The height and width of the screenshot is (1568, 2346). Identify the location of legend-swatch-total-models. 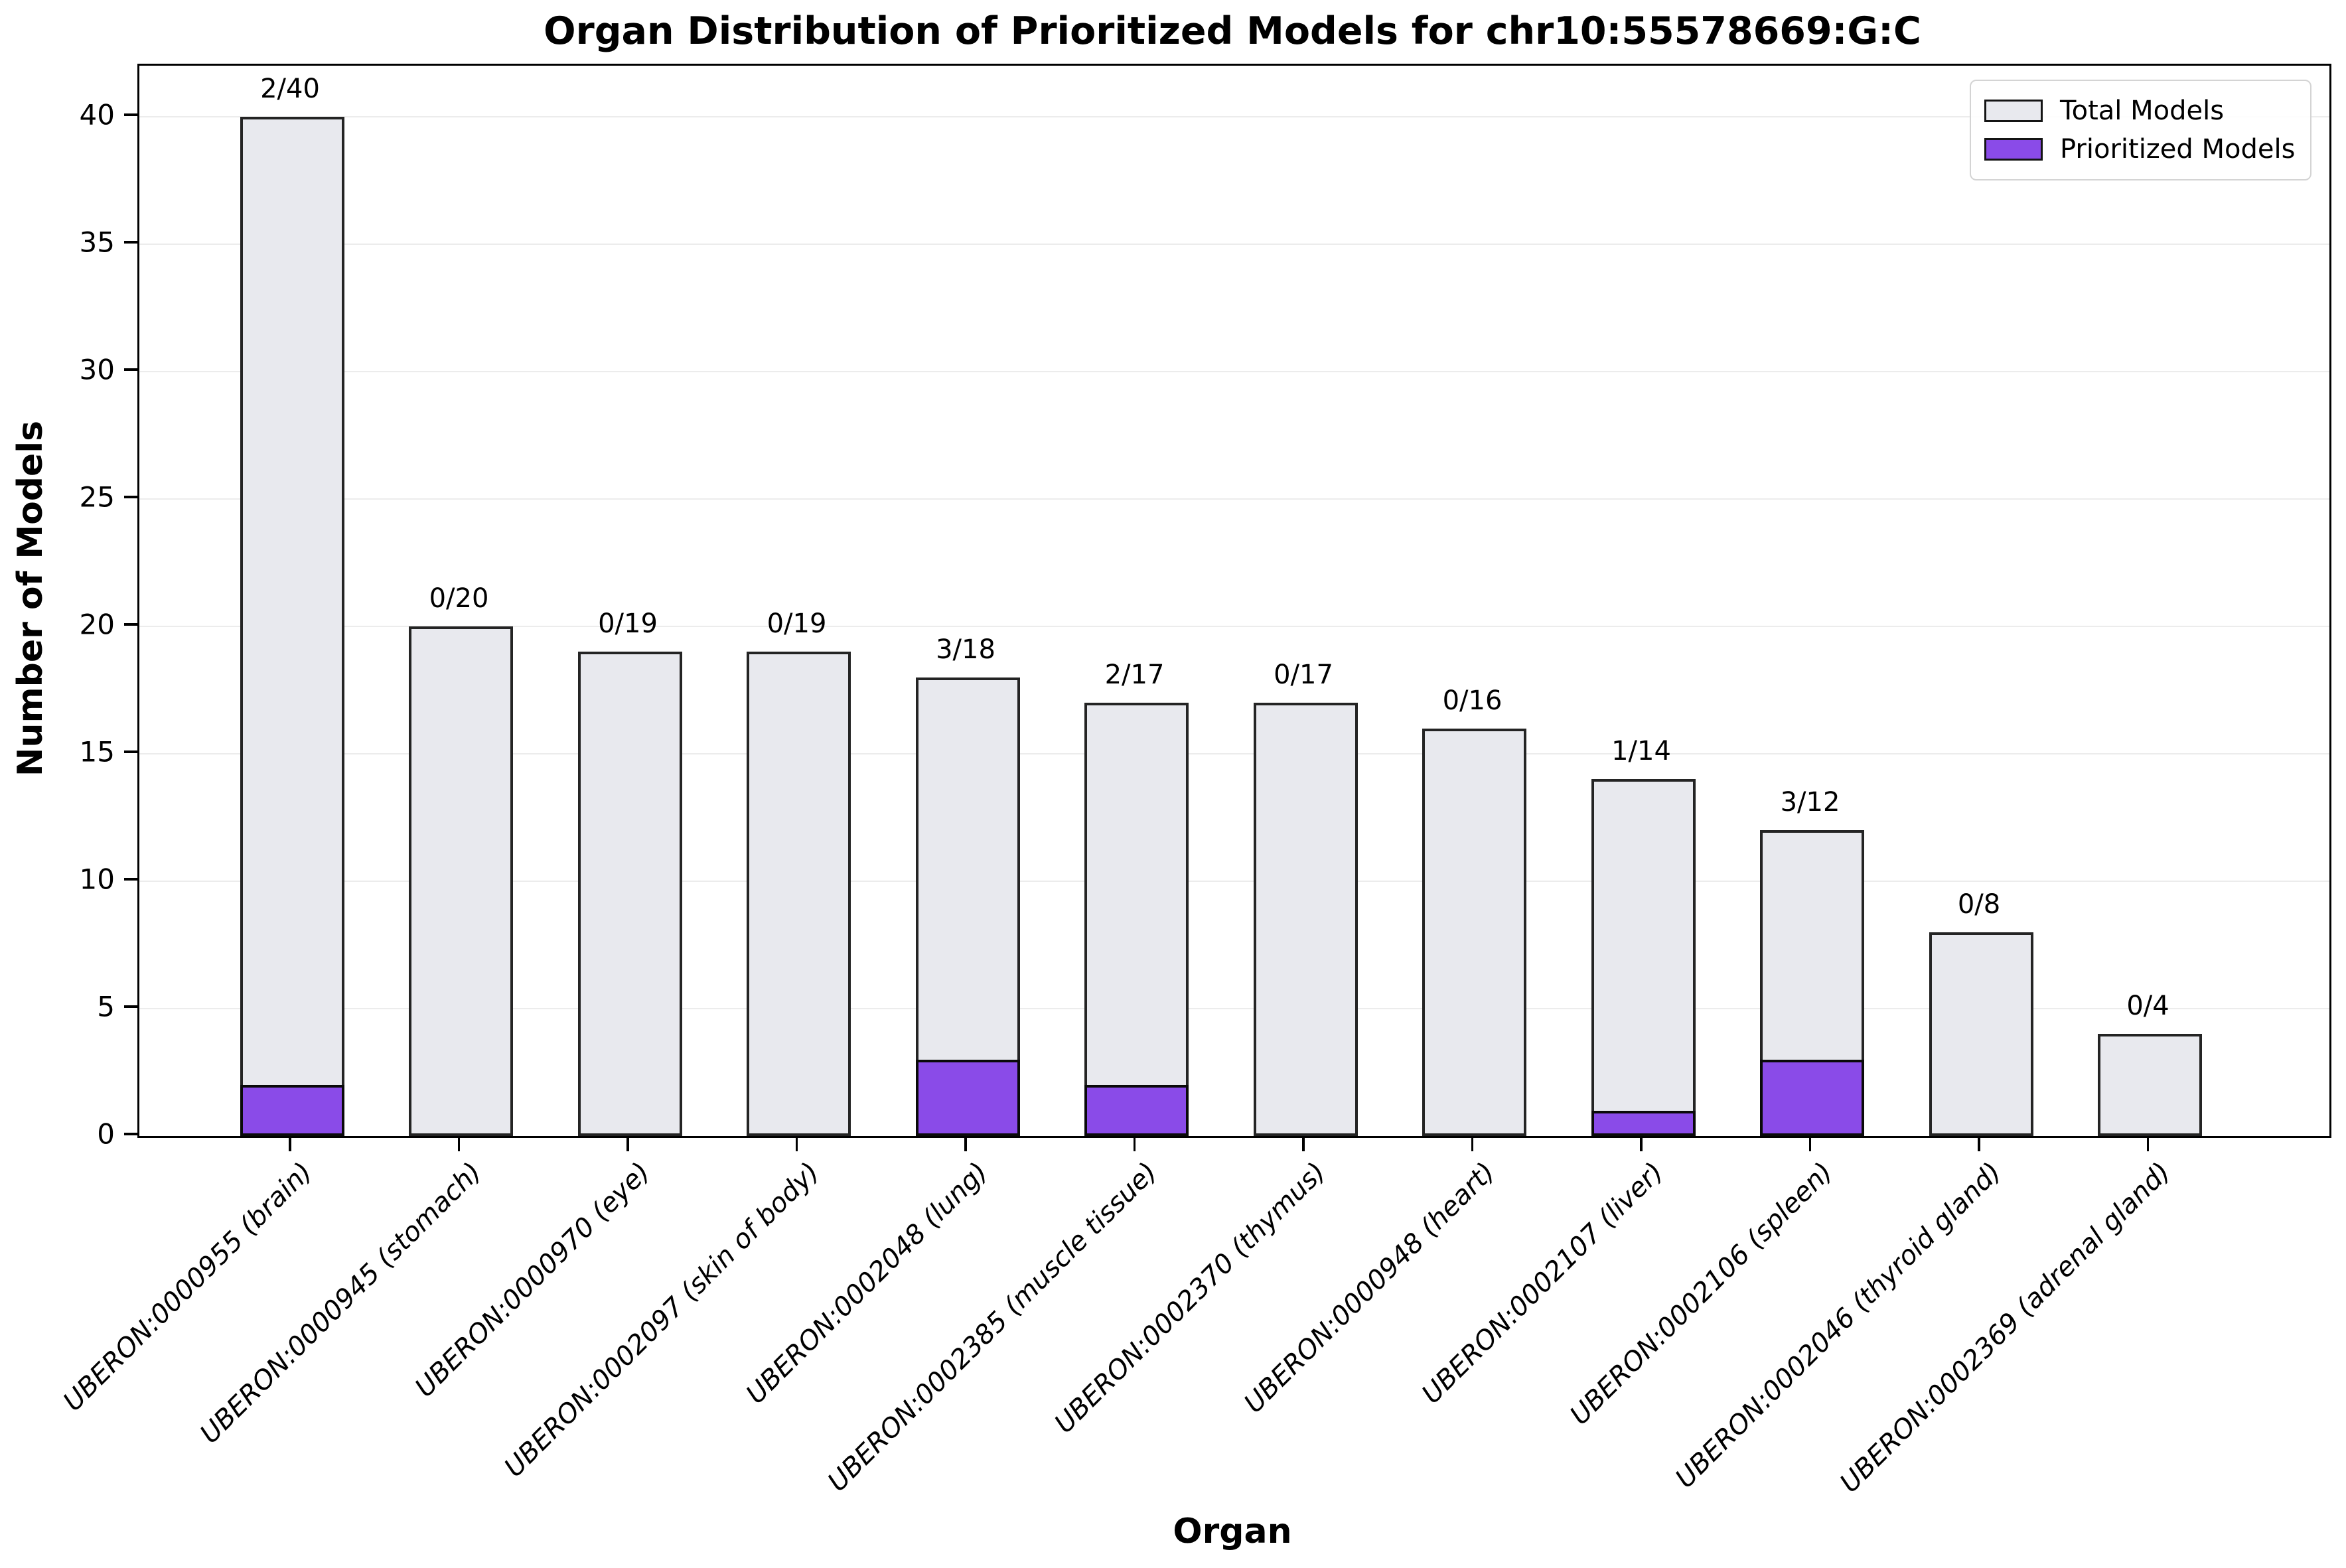
(2013, 111).